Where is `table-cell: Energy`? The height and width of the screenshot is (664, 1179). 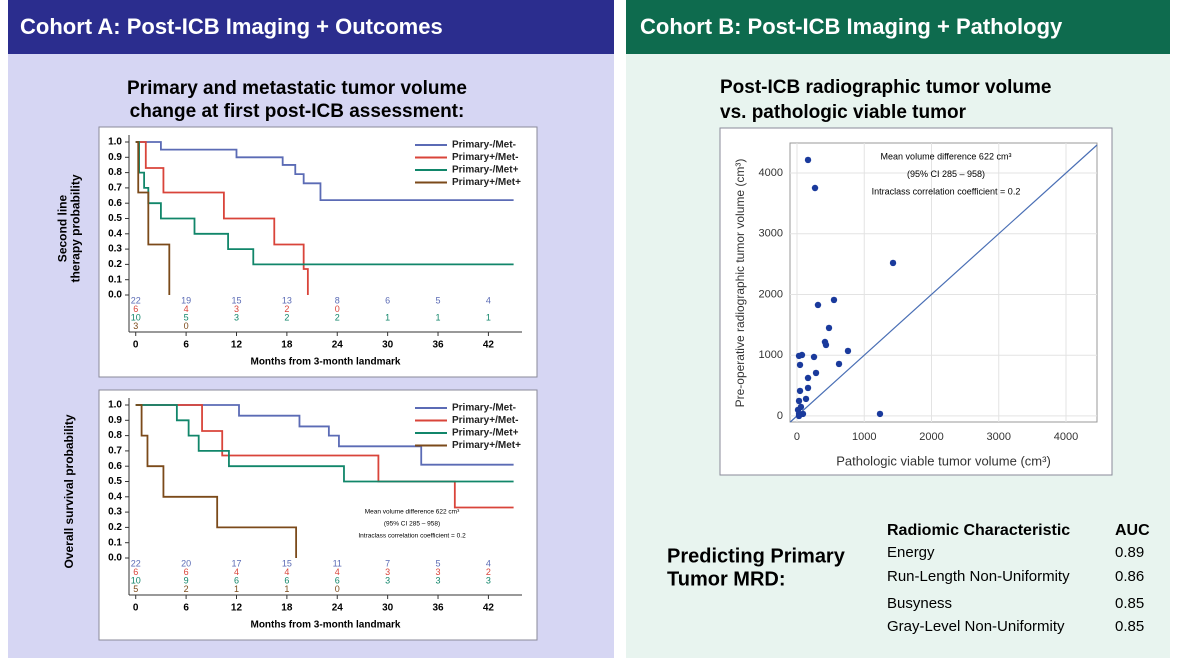
table-cell: Energy is located at coordinates (911, 552).